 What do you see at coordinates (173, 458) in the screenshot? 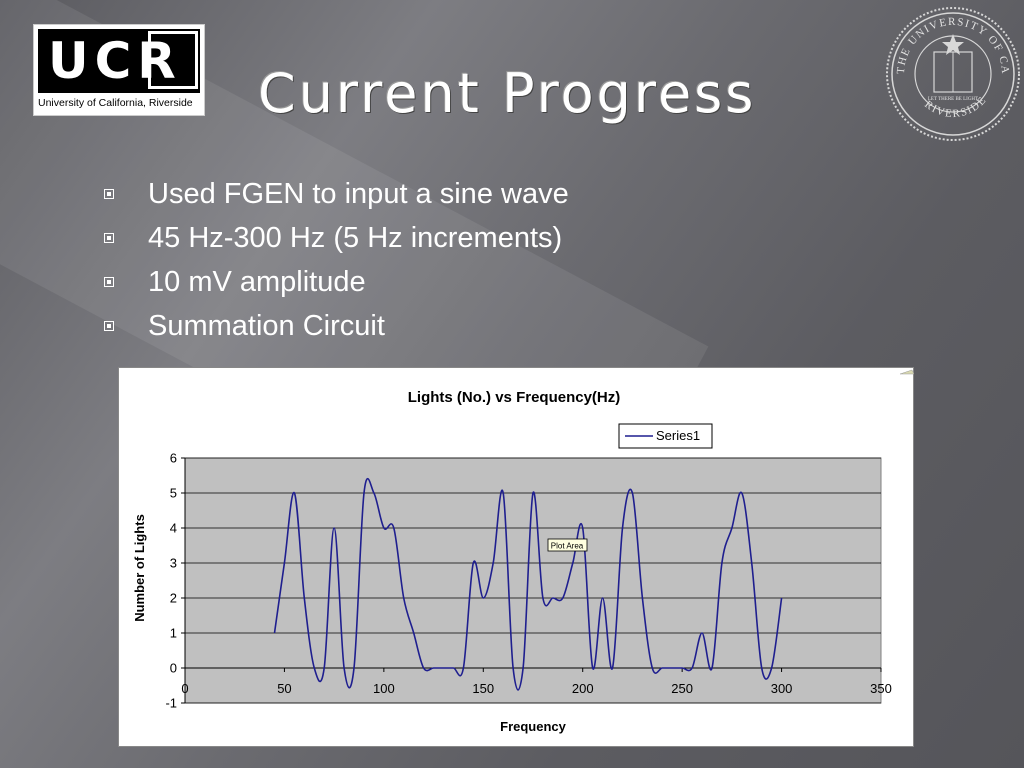
I see `y-tick-label: 6` at bounding box center [173, 458].